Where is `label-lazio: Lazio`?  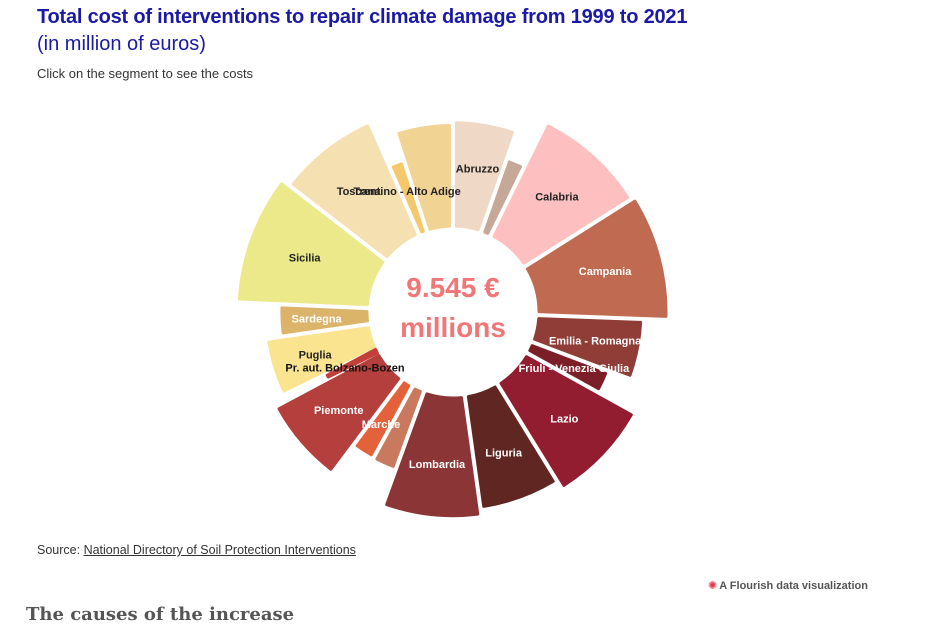
label-lazio: Lazio is located at coordinates (564, 419).